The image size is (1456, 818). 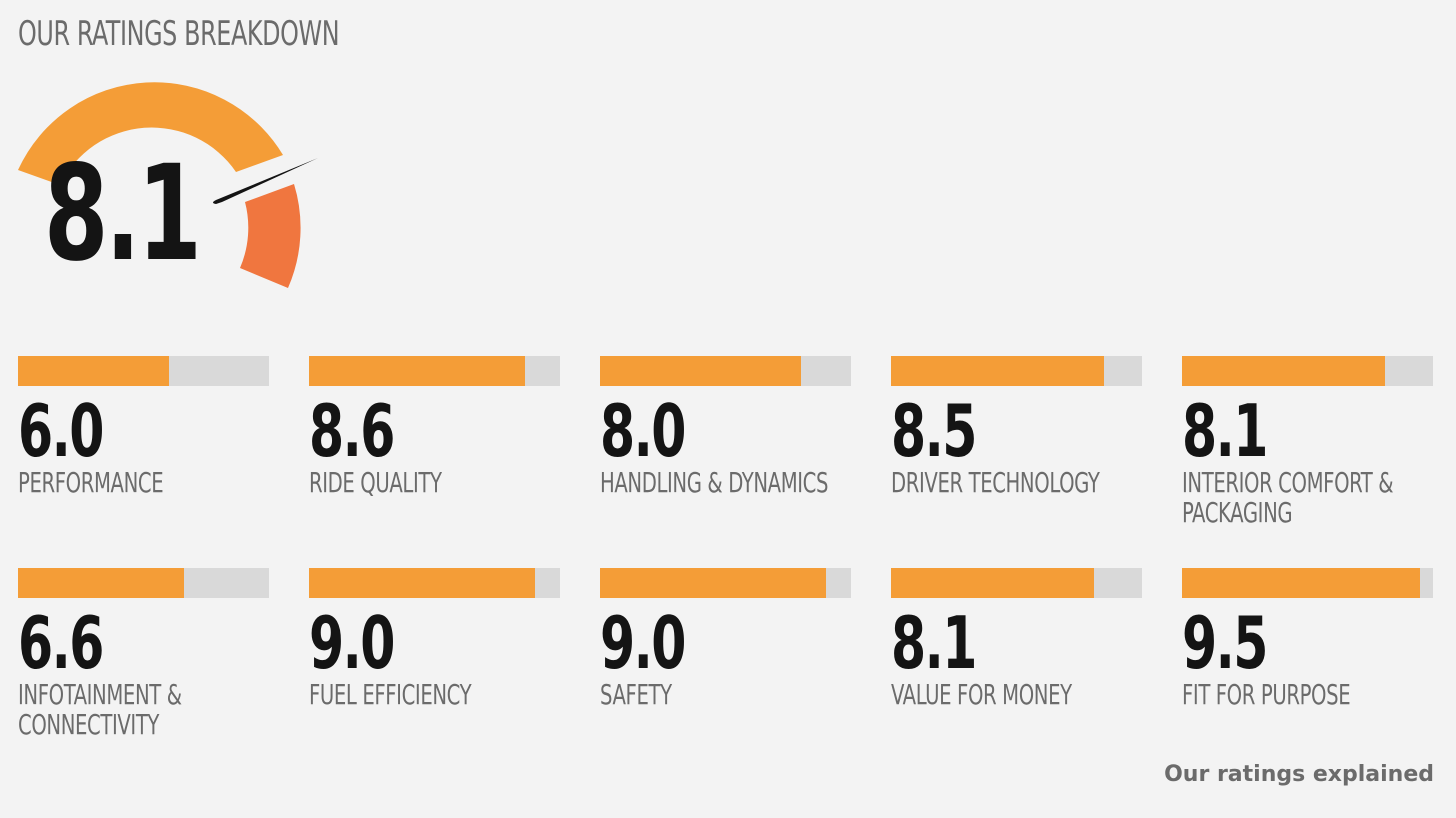 What do you see at coordinates (123, 214) in the screenshot?
I see `overall-score: 8.1` at bounding box center [123, 214].